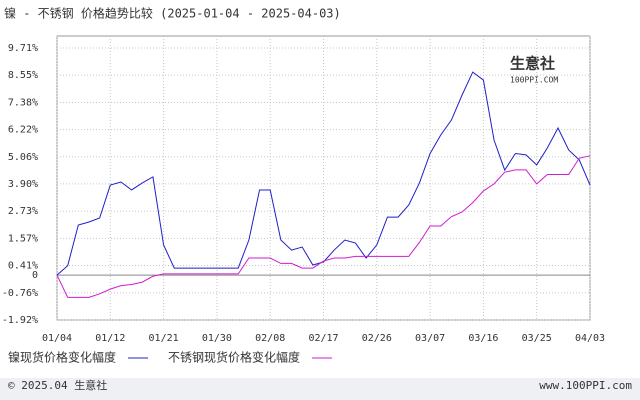 The width and height of the screenshot is (640, 400). I want to click on y-tick-label: 9.71%, so click(23, 48).